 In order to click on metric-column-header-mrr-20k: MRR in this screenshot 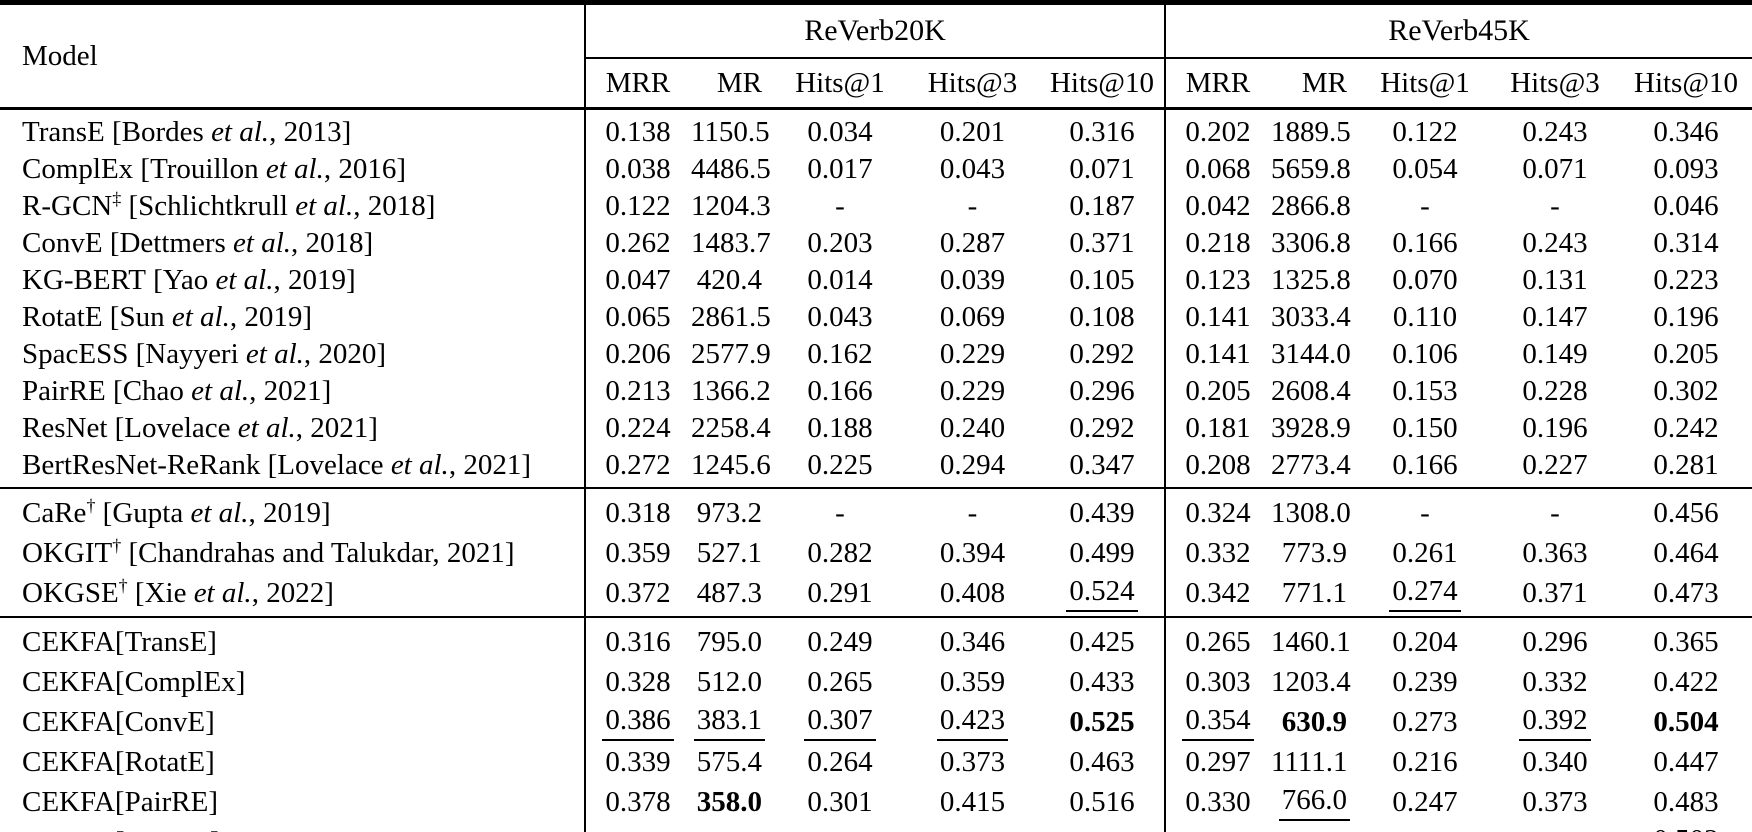, I will do `click(637, 84)`.